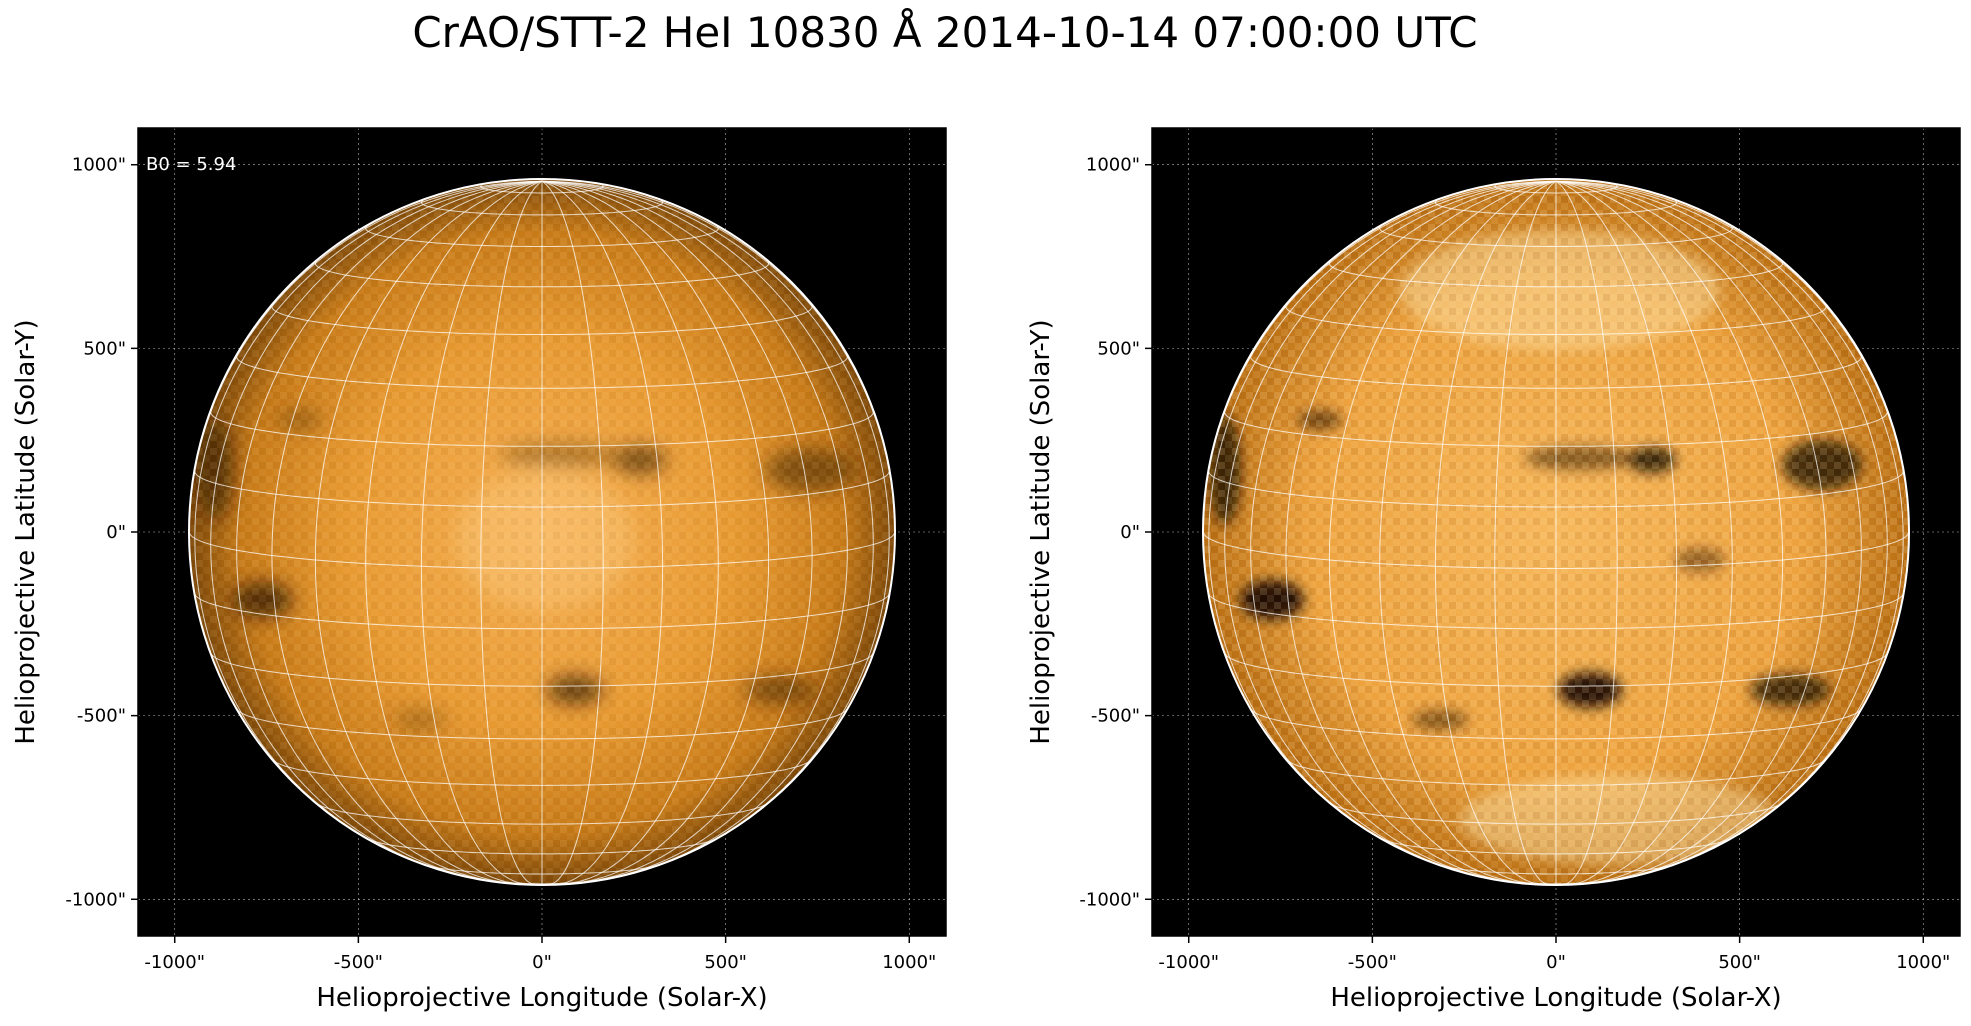 The width and height of the screenshot is (1971, 1026). Describe the element at coordinates (1041, 531) in the screenshot. I see `y-axis-label-right: Helioprojective Latitude (Solar-Y)` at that location.